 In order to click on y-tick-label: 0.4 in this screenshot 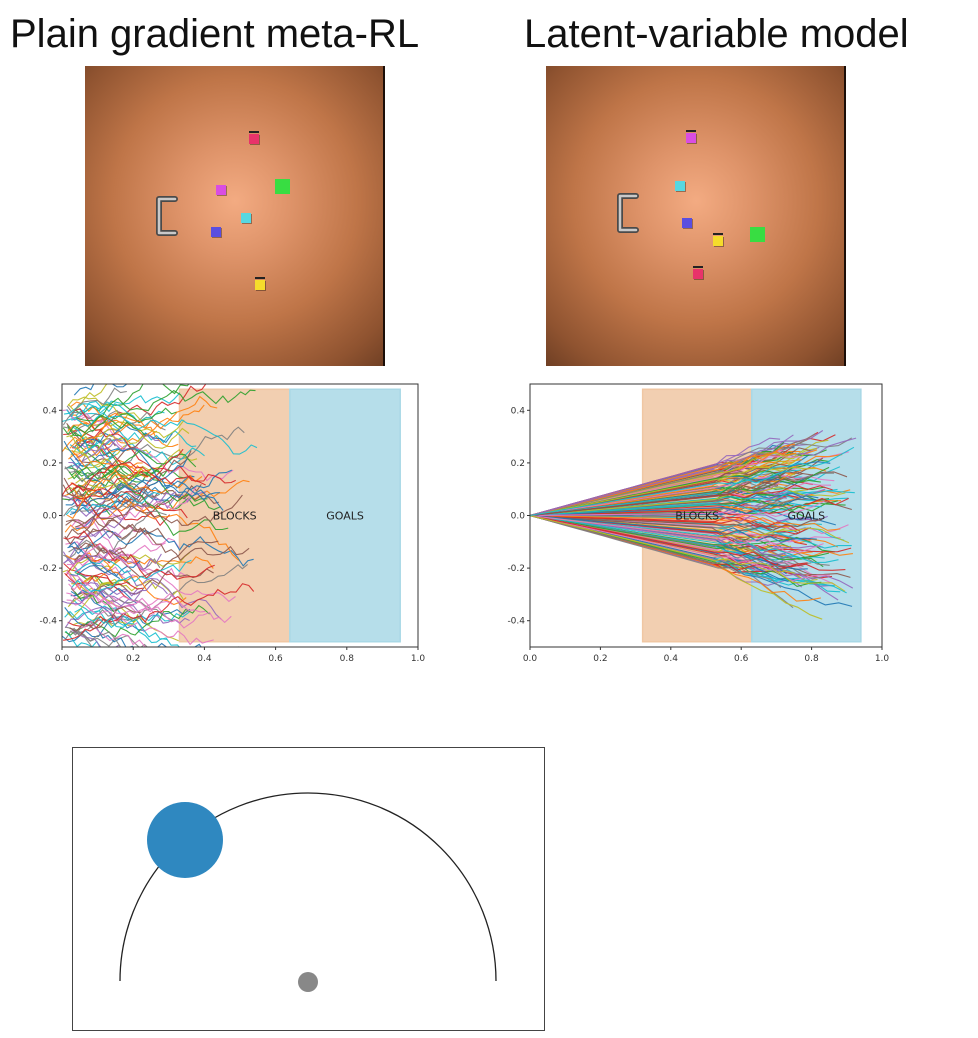, I will do `click(50, 411)`.